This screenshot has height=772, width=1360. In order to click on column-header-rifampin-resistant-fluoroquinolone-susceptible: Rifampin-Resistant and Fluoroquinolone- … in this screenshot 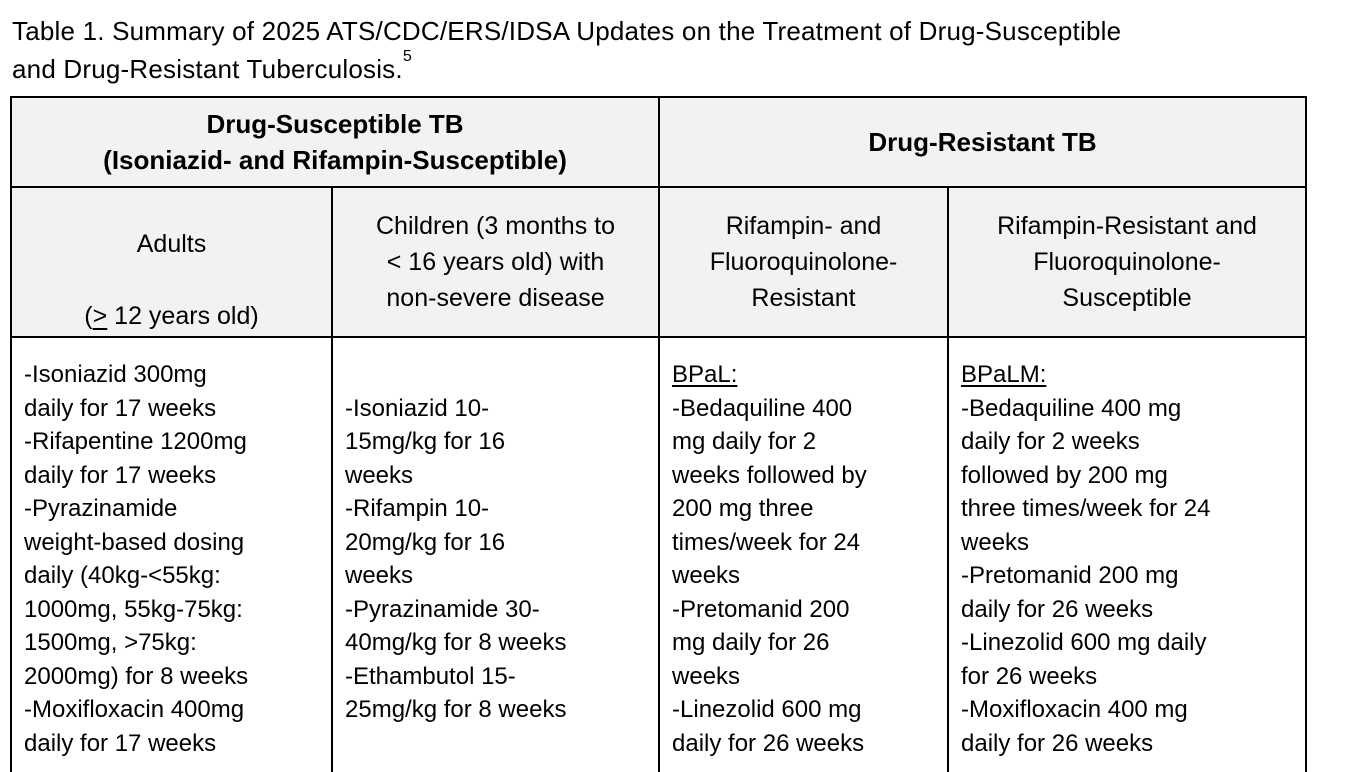, I will do `click(1127, 262)`.